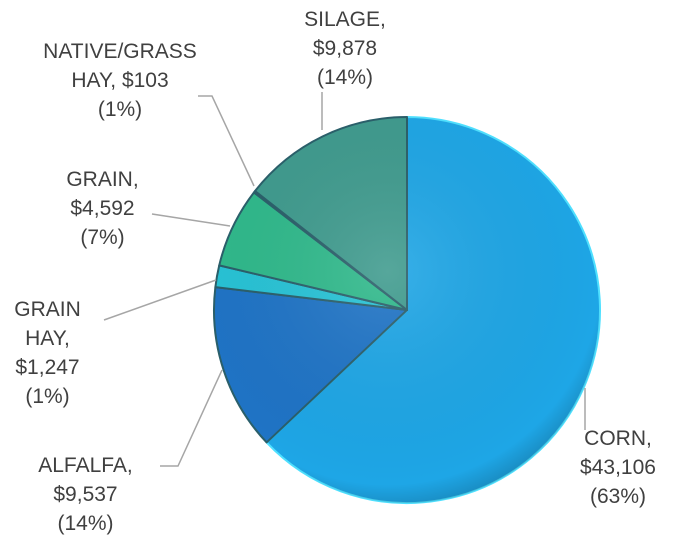 Image resolution: width=692 pixels, height=548 pixels. What do you see at coordinates (345, 19) in the screenshot?
I see `category-label: SILAGE,` at bounding box center [345, 19].